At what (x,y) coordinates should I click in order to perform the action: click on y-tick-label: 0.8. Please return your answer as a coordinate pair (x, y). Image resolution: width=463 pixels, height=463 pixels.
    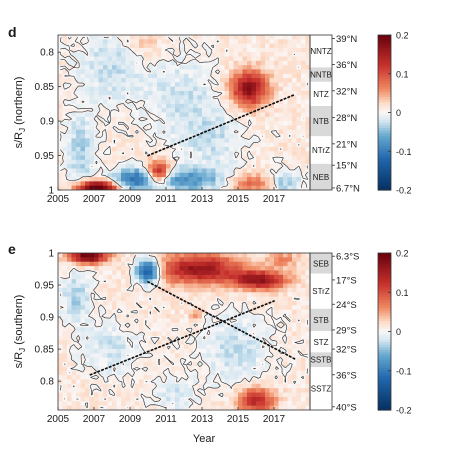
    Looking at the image, I should click on (47, 382).